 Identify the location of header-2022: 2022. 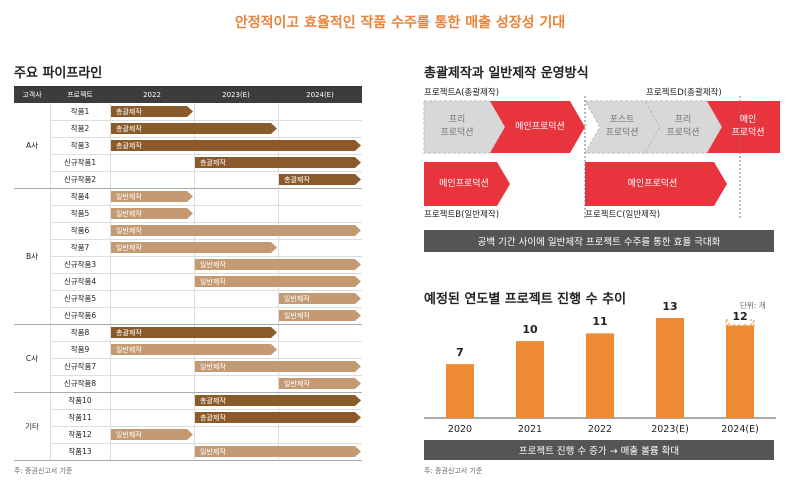
(152, 95).